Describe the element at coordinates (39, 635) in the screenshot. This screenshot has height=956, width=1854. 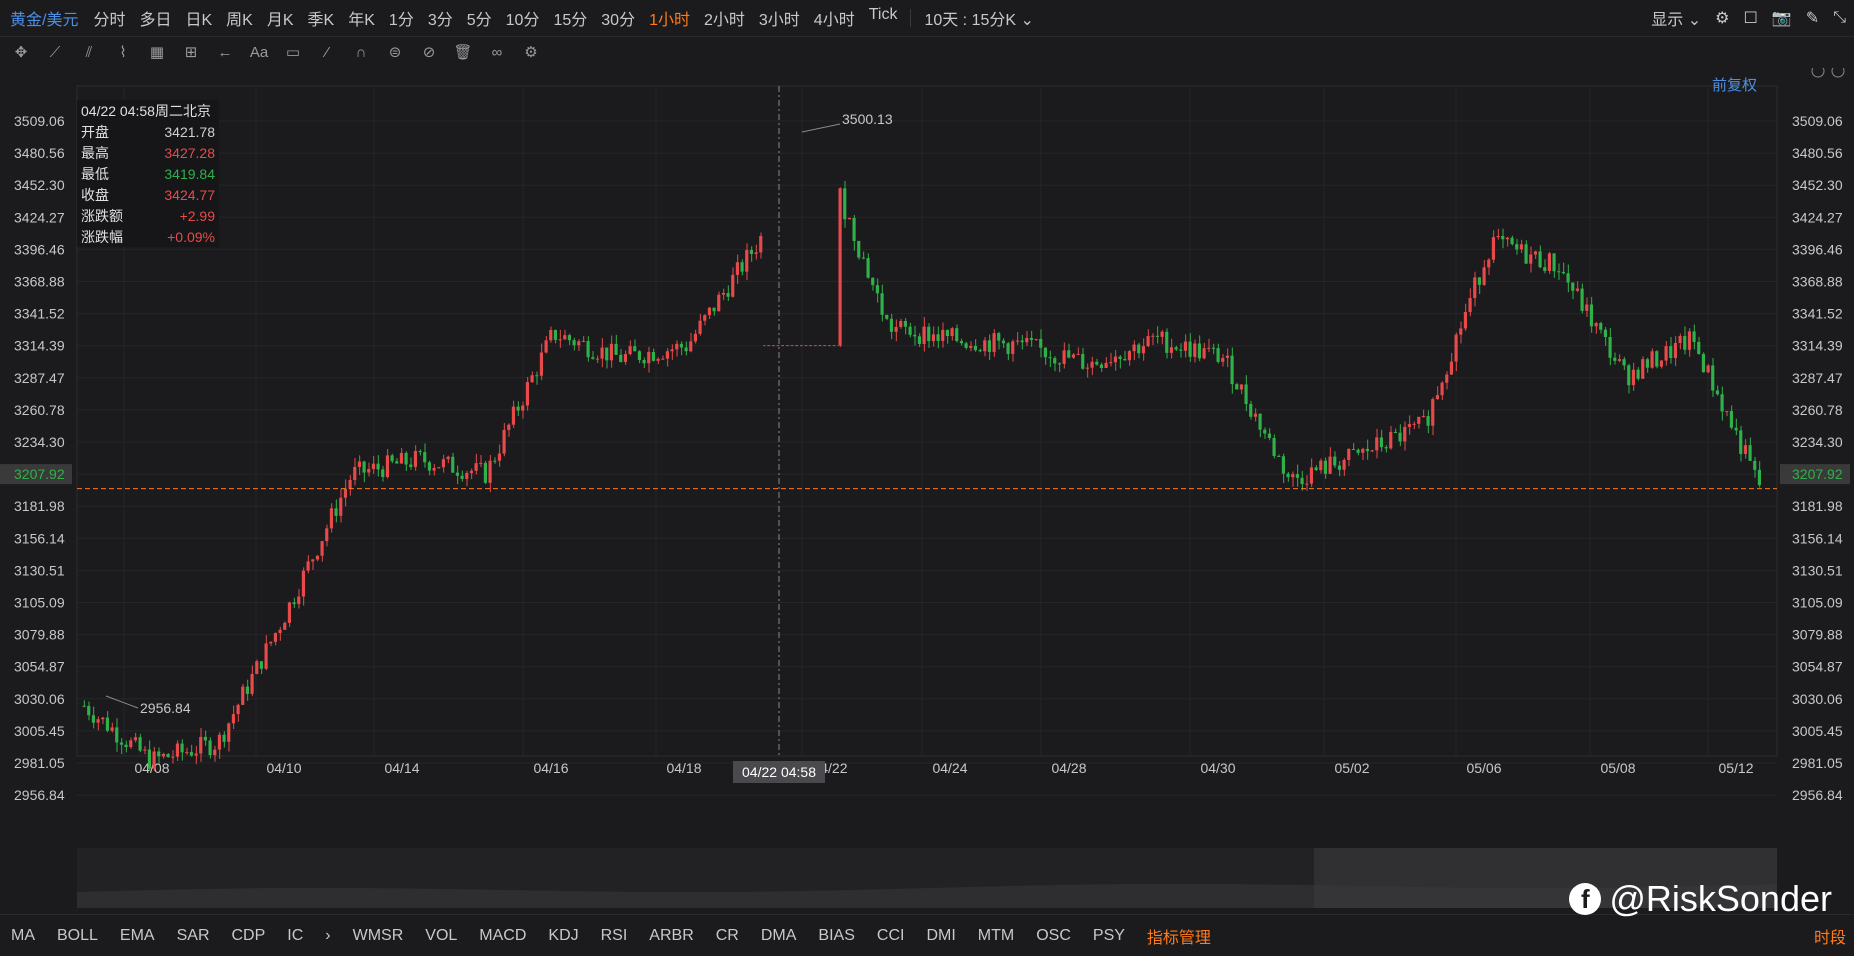
I see `y-tick-label-left: 3079.88` at that location.